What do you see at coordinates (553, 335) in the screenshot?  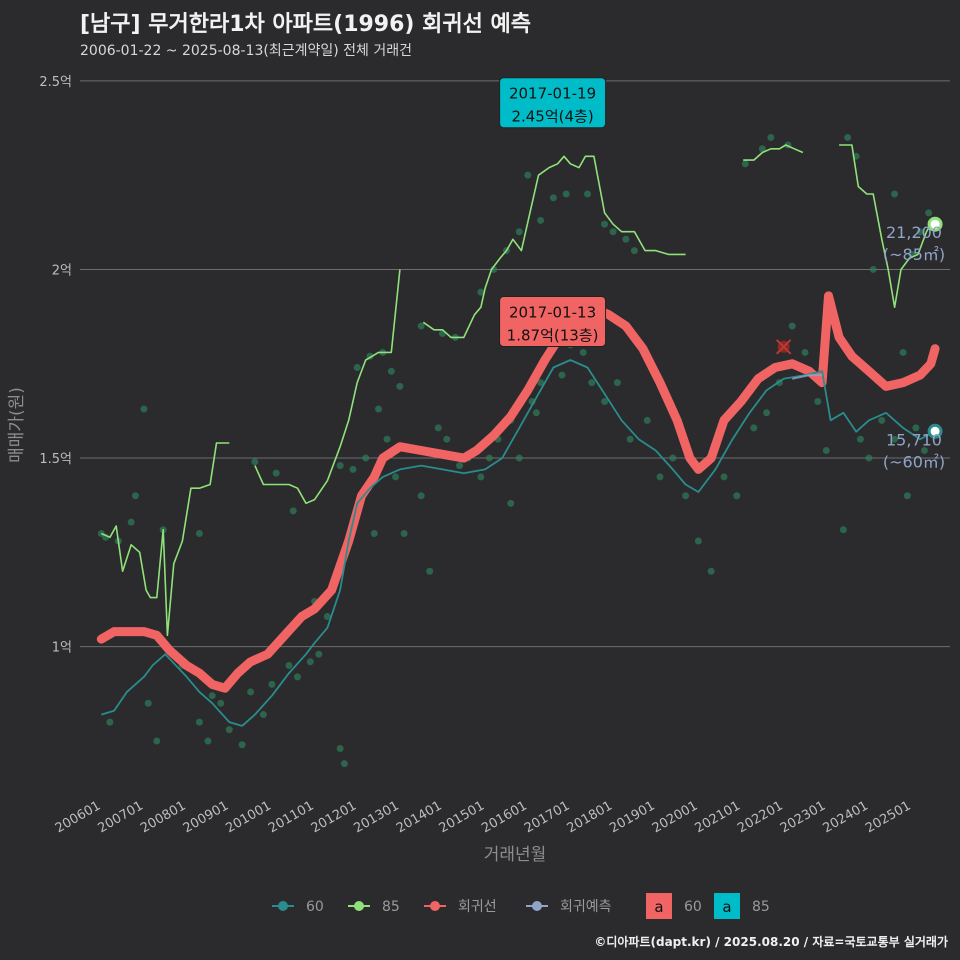 I see `callout-price: 1.87억(13층)` at bounding box center [553, 335].